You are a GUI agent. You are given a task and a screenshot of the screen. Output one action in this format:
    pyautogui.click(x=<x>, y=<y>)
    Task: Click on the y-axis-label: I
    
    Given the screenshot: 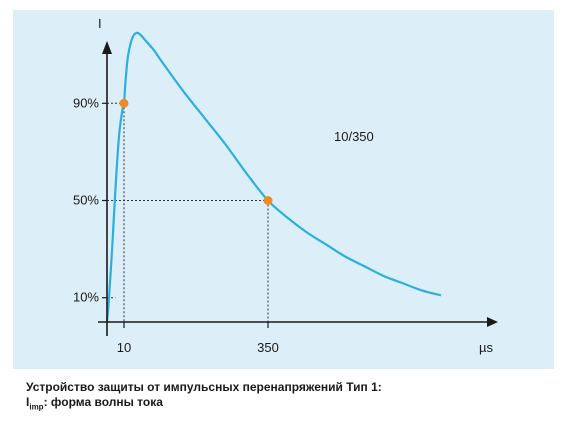 What is the action you would take?
    pyautogui.click(x=100, y=23)
    